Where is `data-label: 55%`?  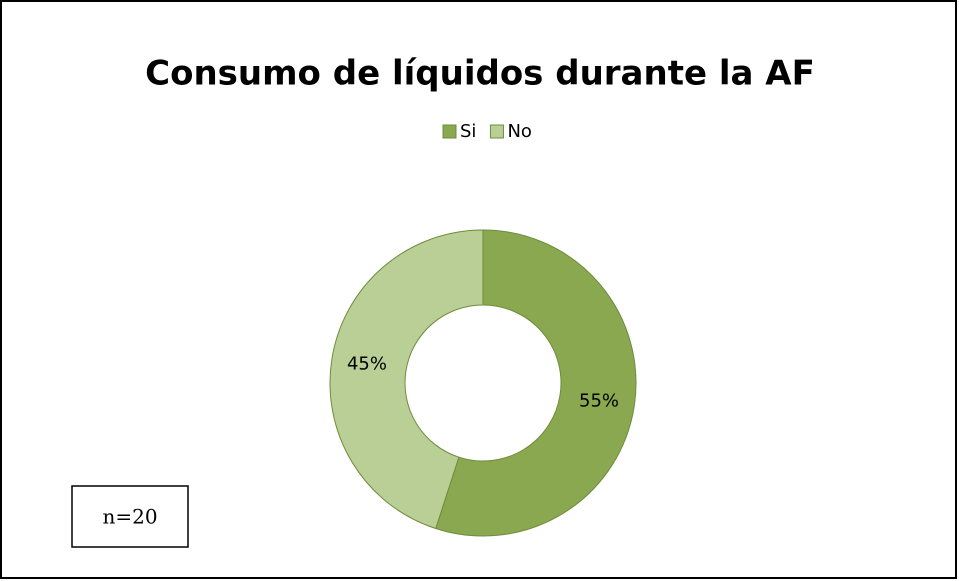 data-label: 55% is located at coordinates (599, 400).